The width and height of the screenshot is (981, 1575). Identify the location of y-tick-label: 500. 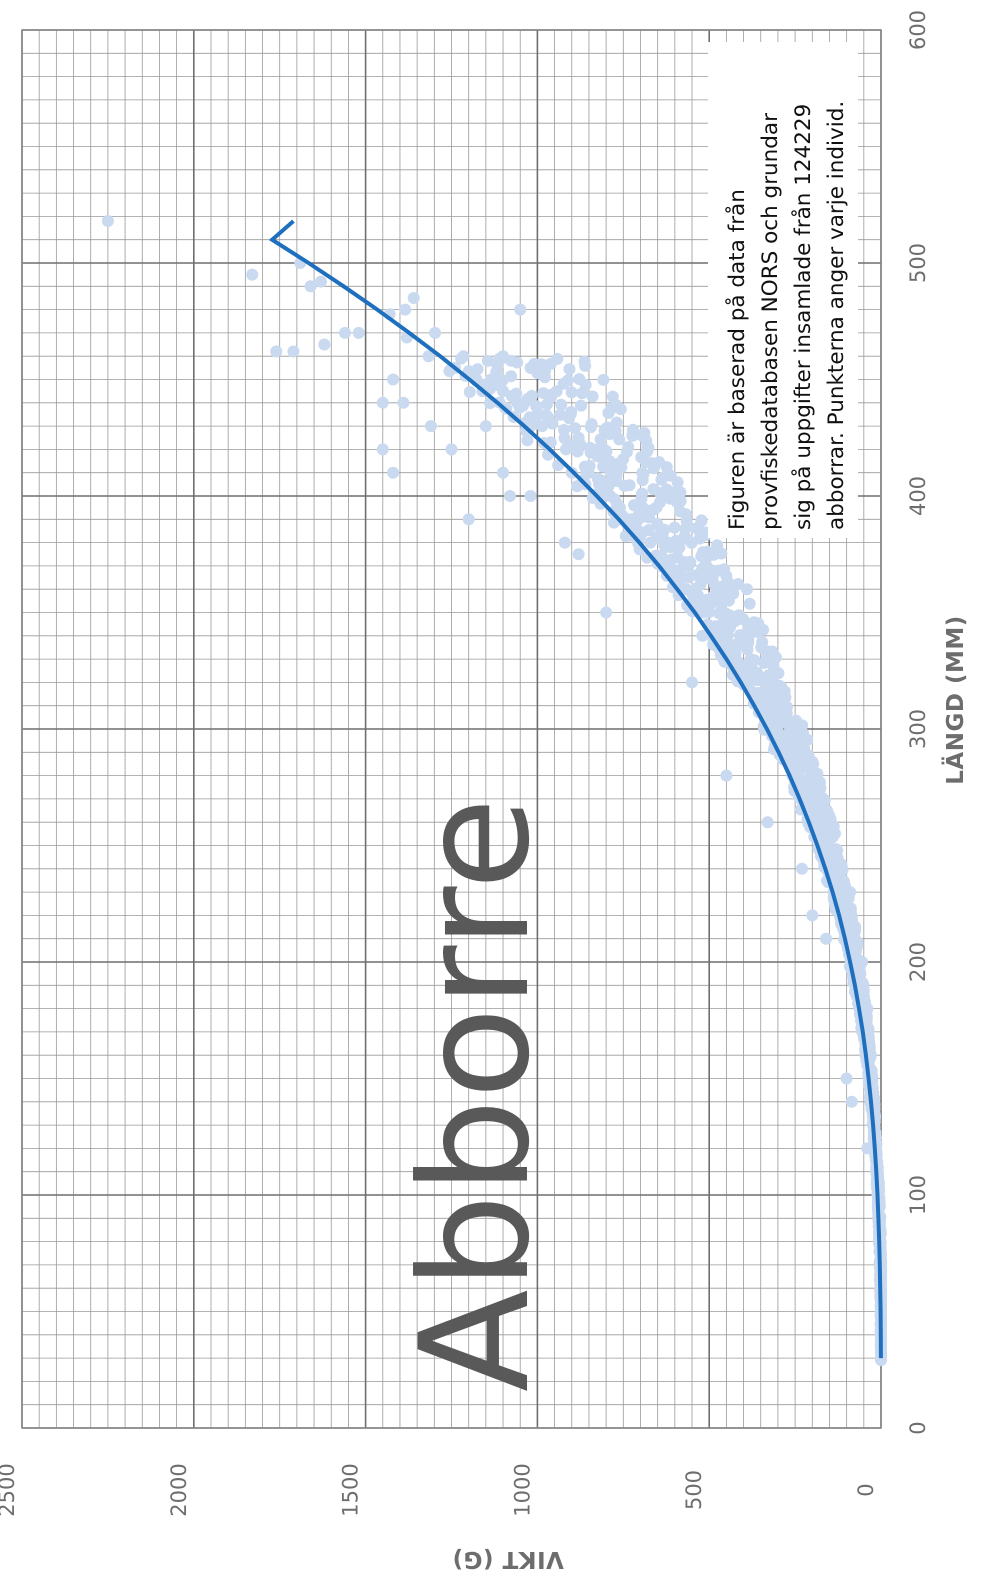
(694, 1490).